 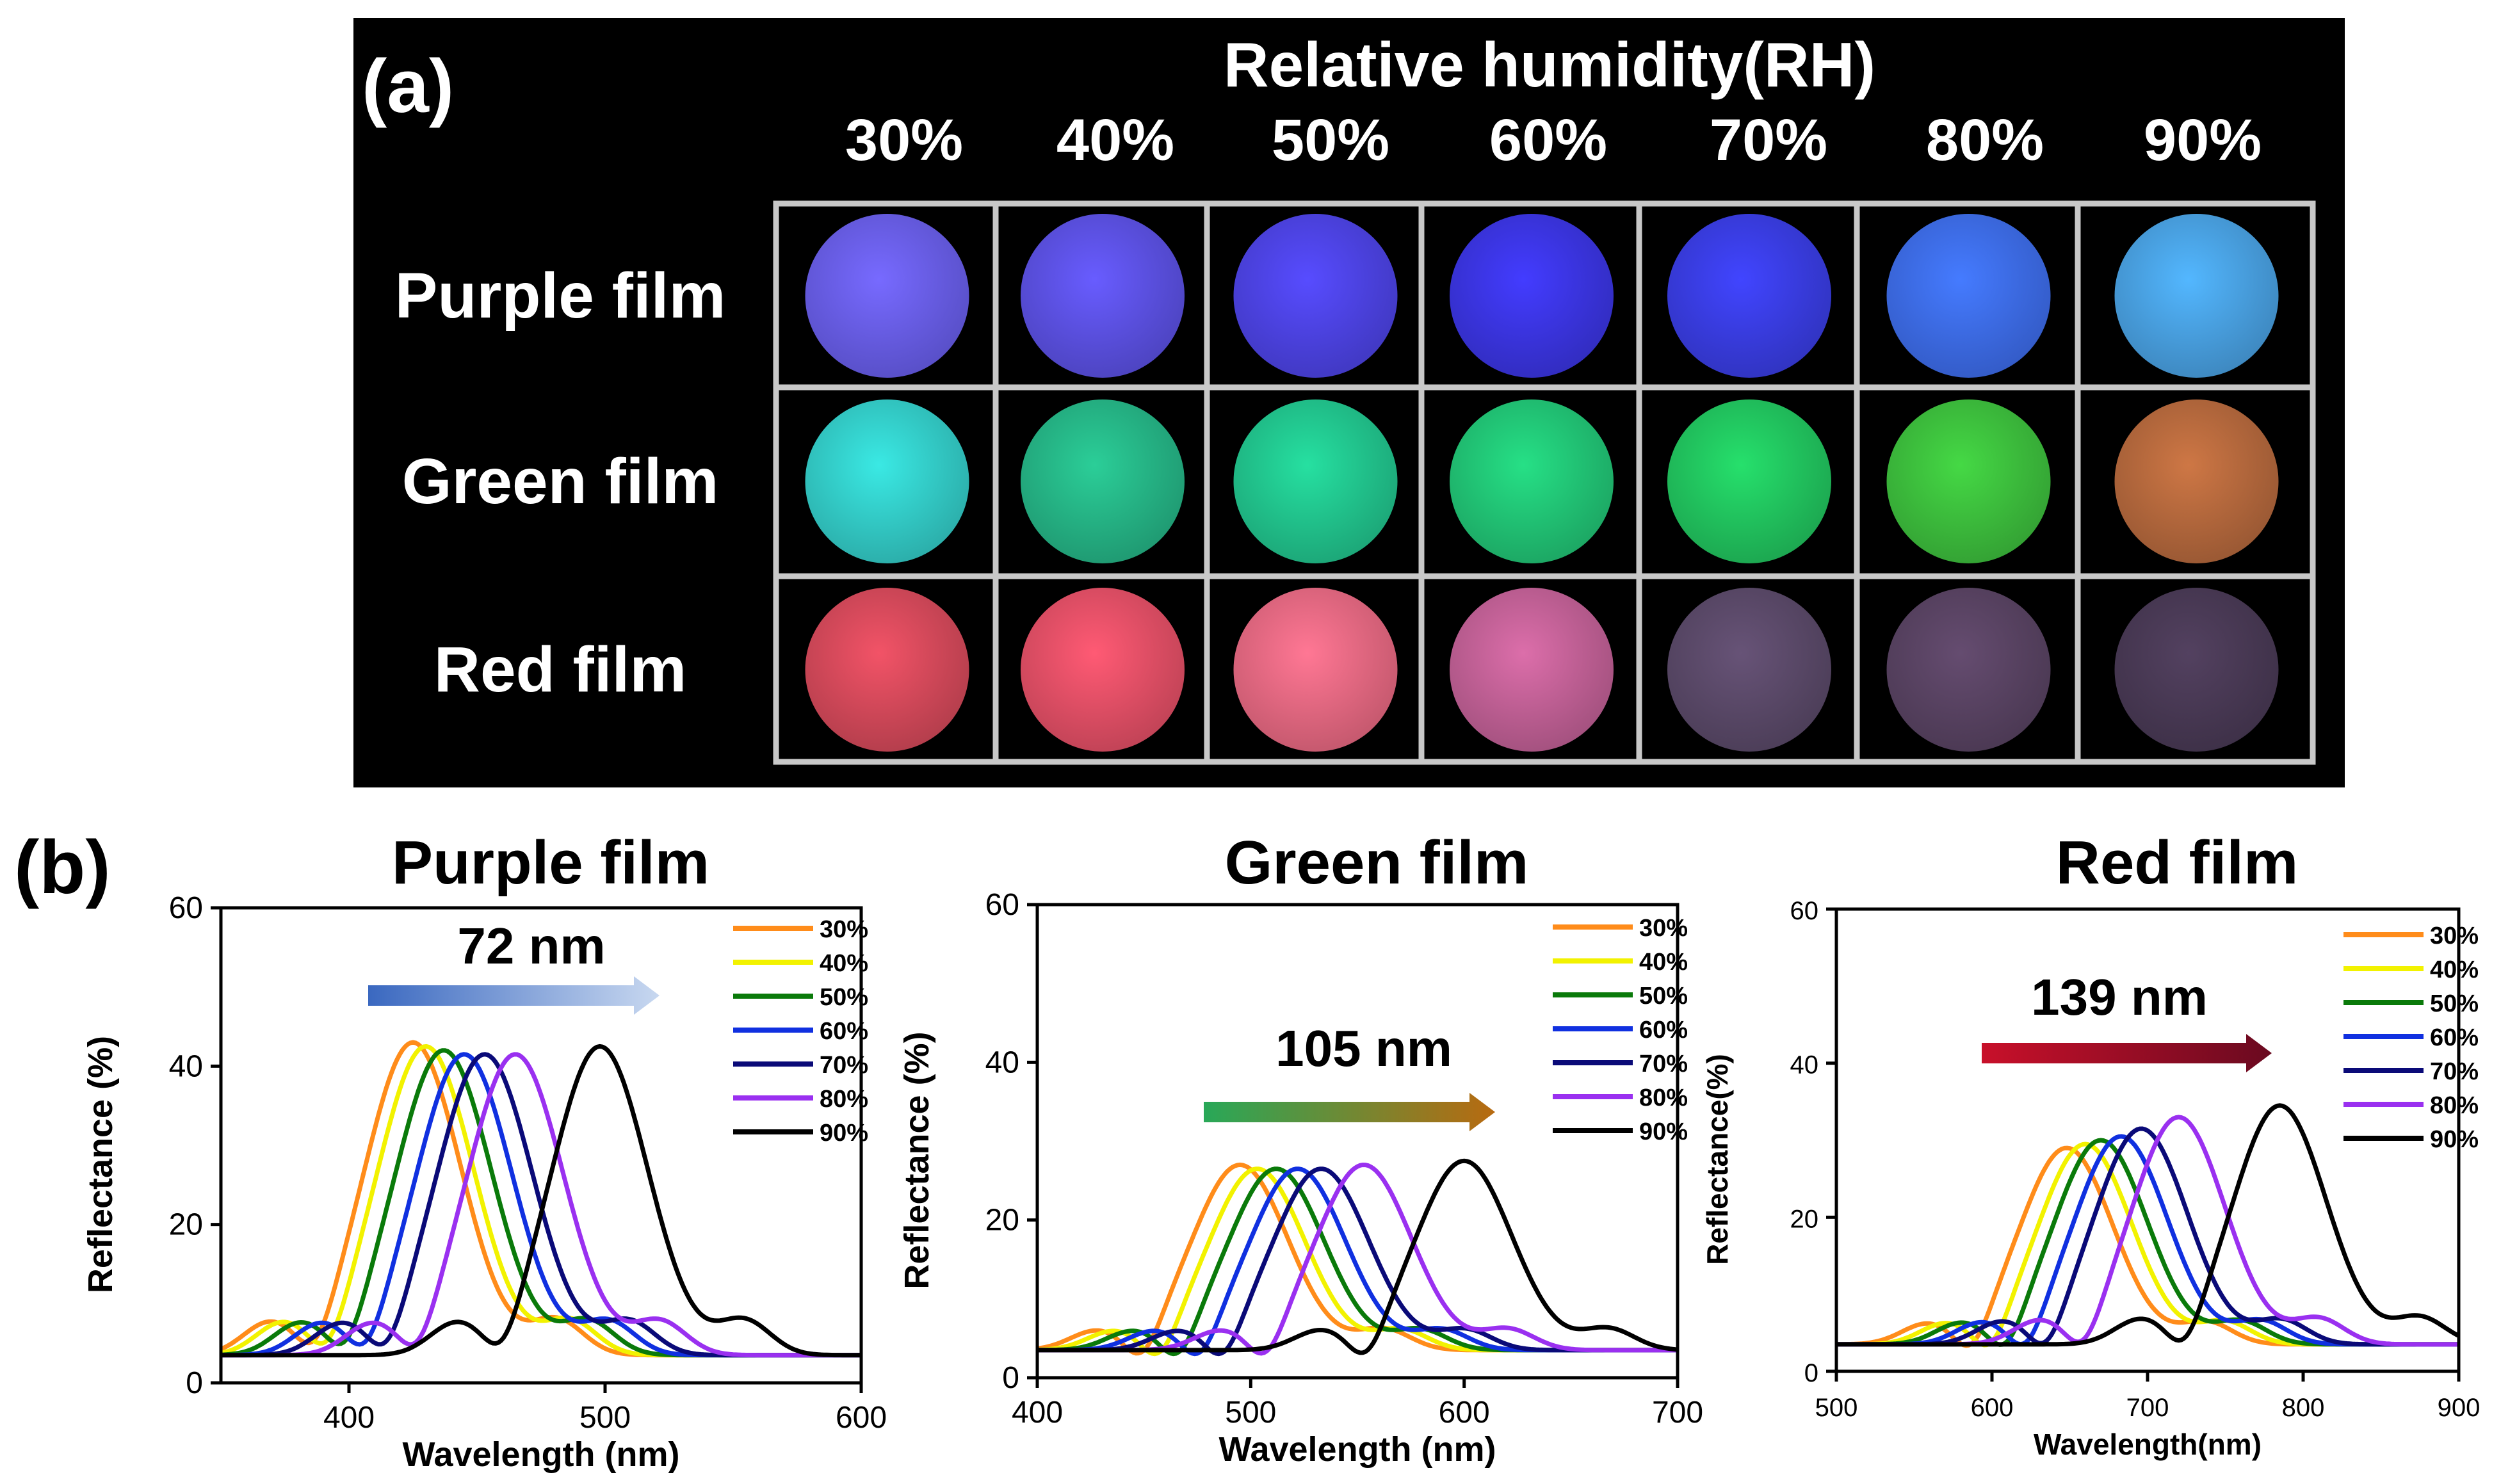 What do you see at coordinates (904, 141) in the screenshot?
I see `rh-column-label: 30%` at bounding box center [904, 141].